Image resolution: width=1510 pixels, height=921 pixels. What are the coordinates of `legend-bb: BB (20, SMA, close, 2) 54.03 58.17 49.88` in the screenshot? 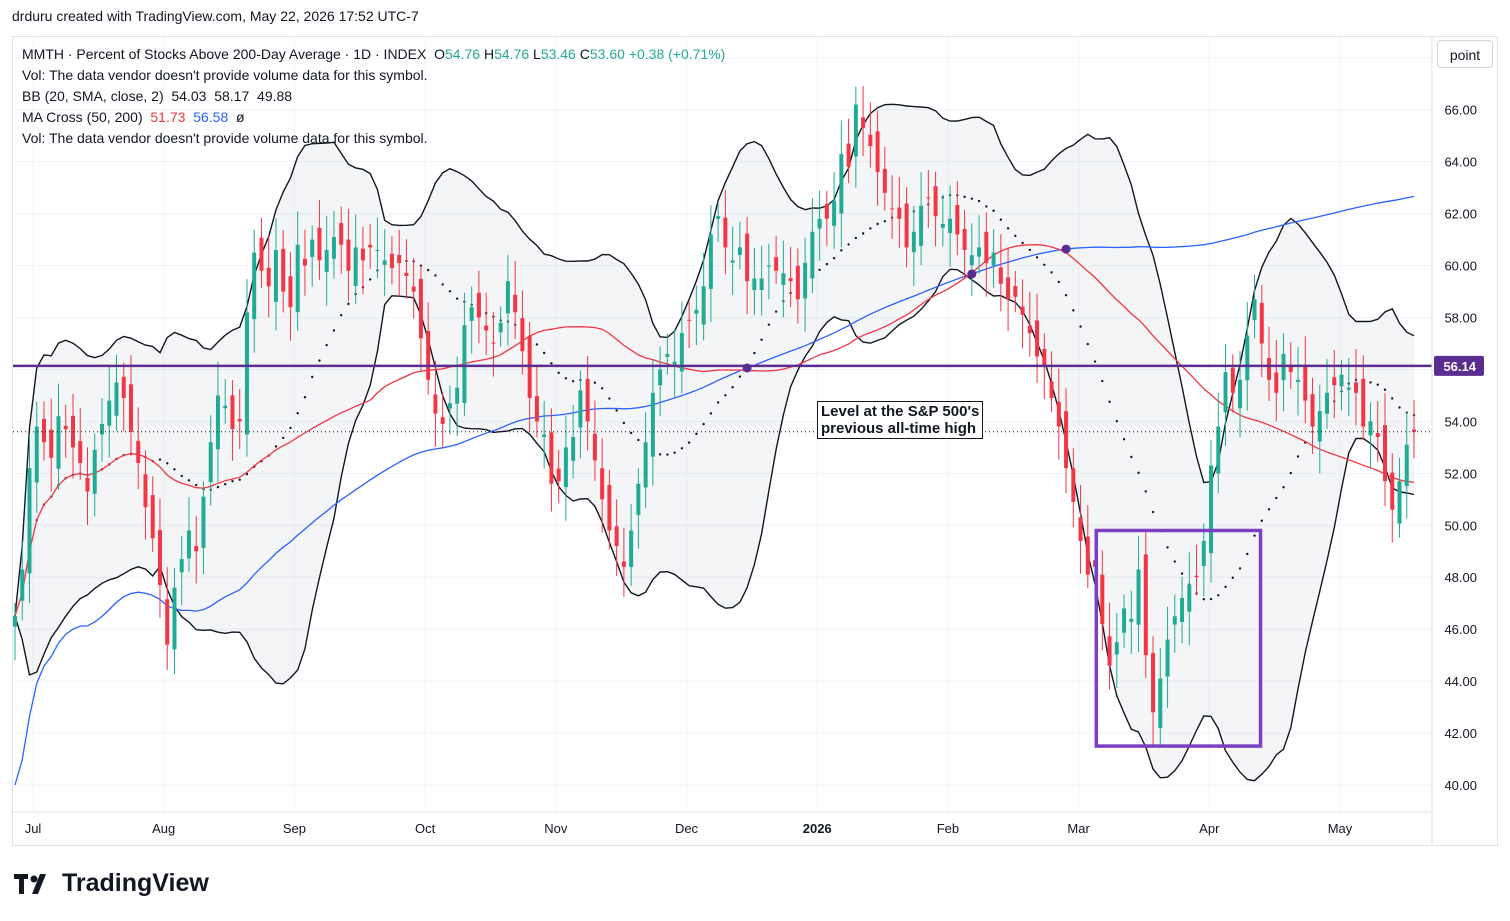 It's located at (157, 96).